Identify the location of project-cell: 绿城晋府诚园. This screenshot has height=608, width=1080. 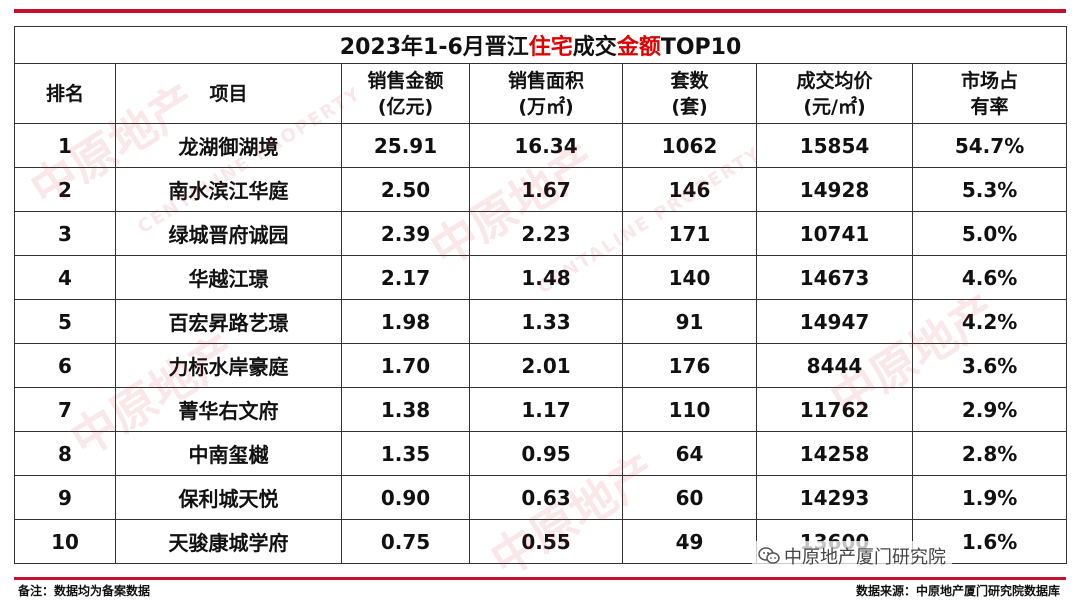
(228, 233).